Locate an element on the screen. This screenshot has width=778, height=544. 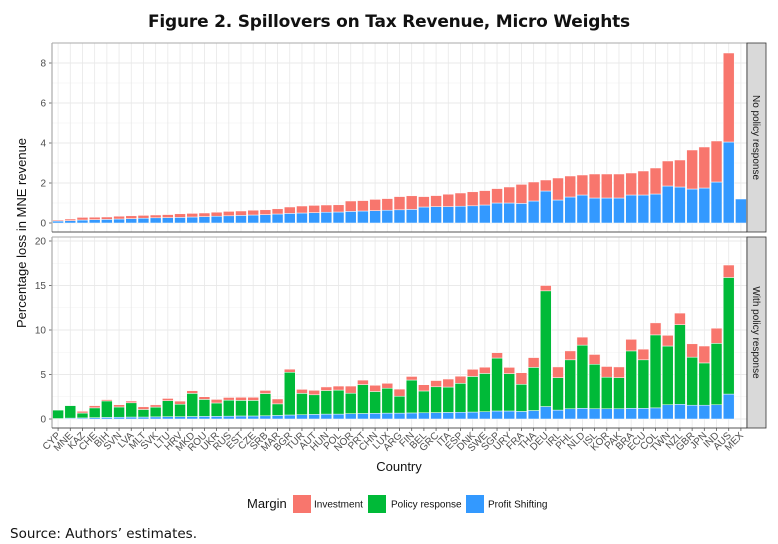
bar-arg-policy-response is located at coordinates (399, 404).